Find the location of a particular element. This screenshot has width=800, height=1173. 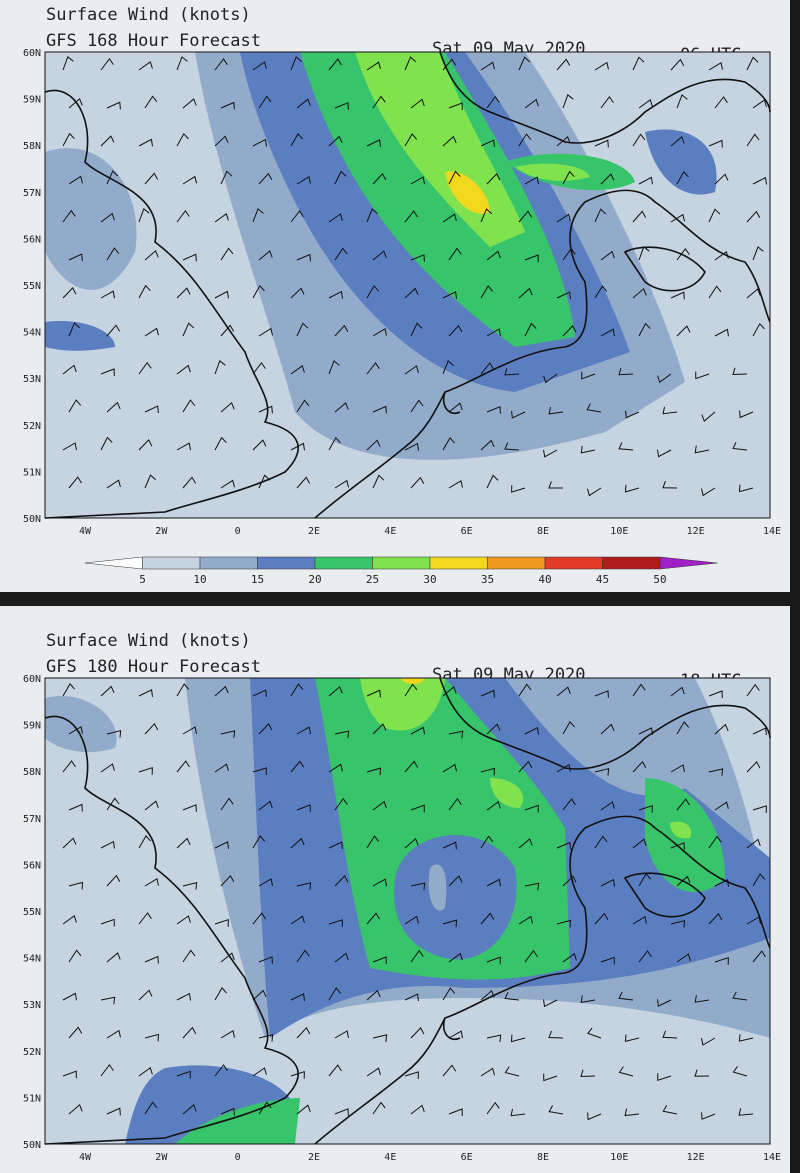

colorbar-label: 10 is located at coordinates (199, 579).